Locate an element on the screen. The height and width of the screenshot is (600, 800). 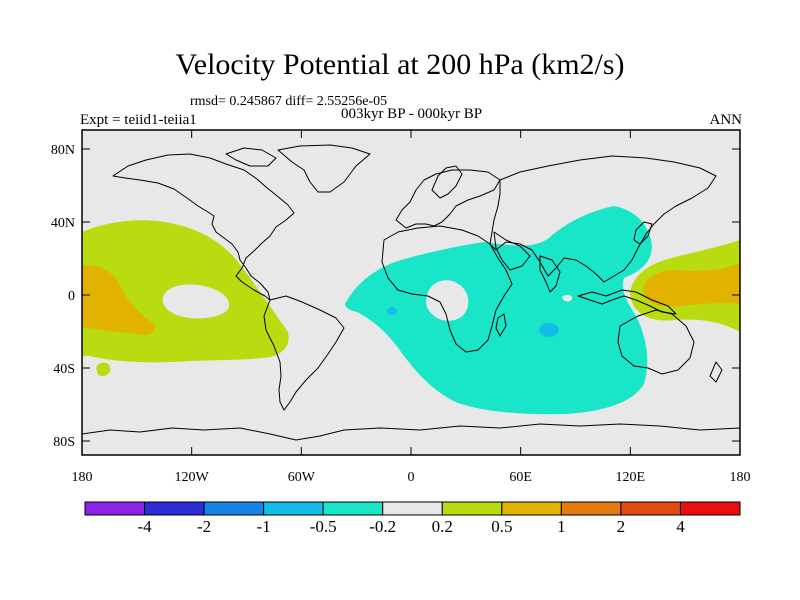
australia-coastline is located at coordinates (656, 342).